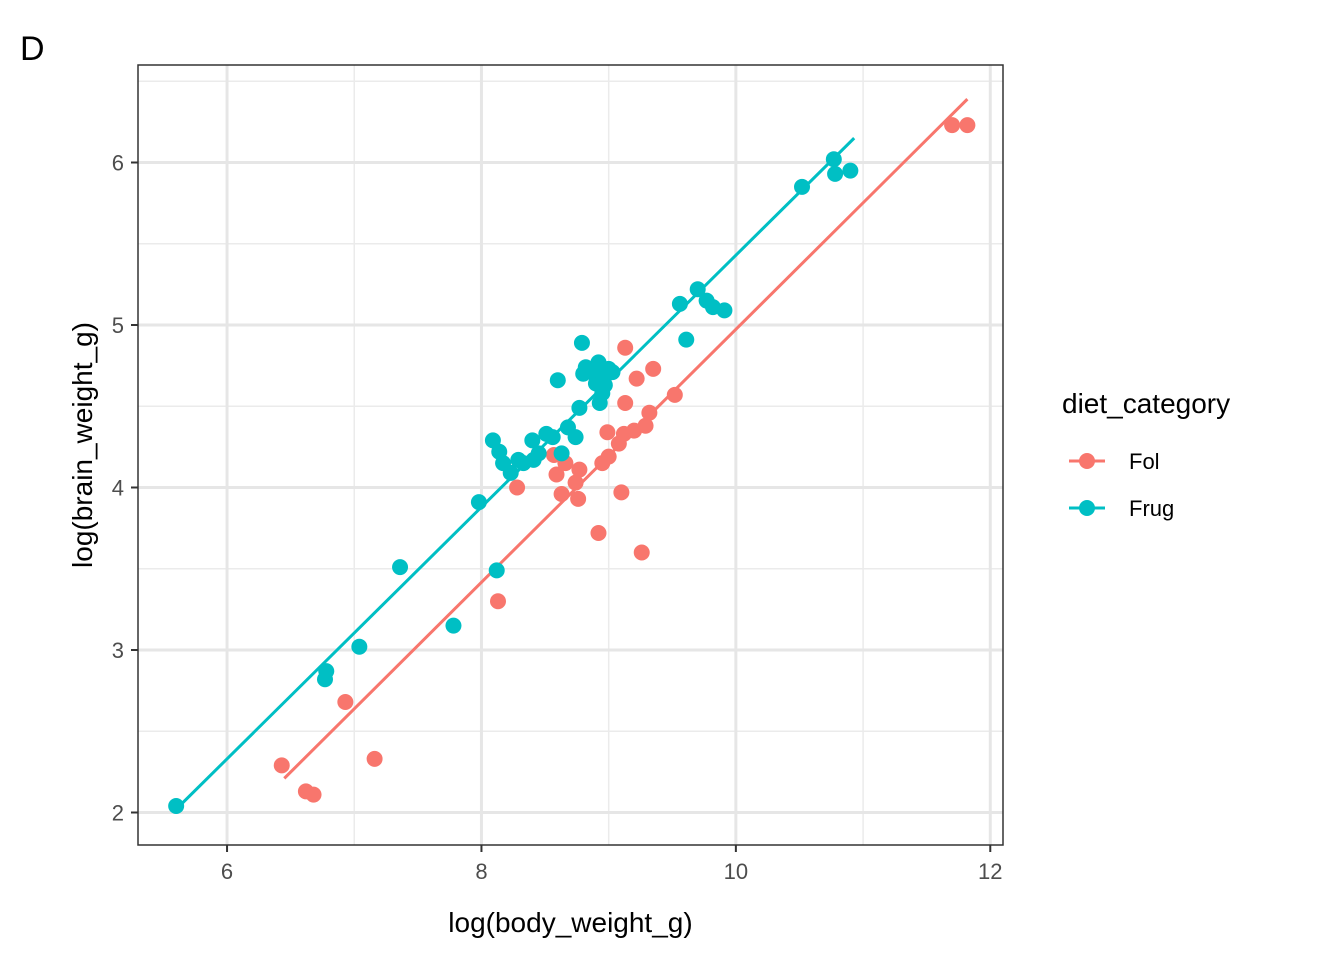 The width and height of the screenshot is (1344, 960). I want to click on legend: diet_category Fol Frug, so click(1146, 454).